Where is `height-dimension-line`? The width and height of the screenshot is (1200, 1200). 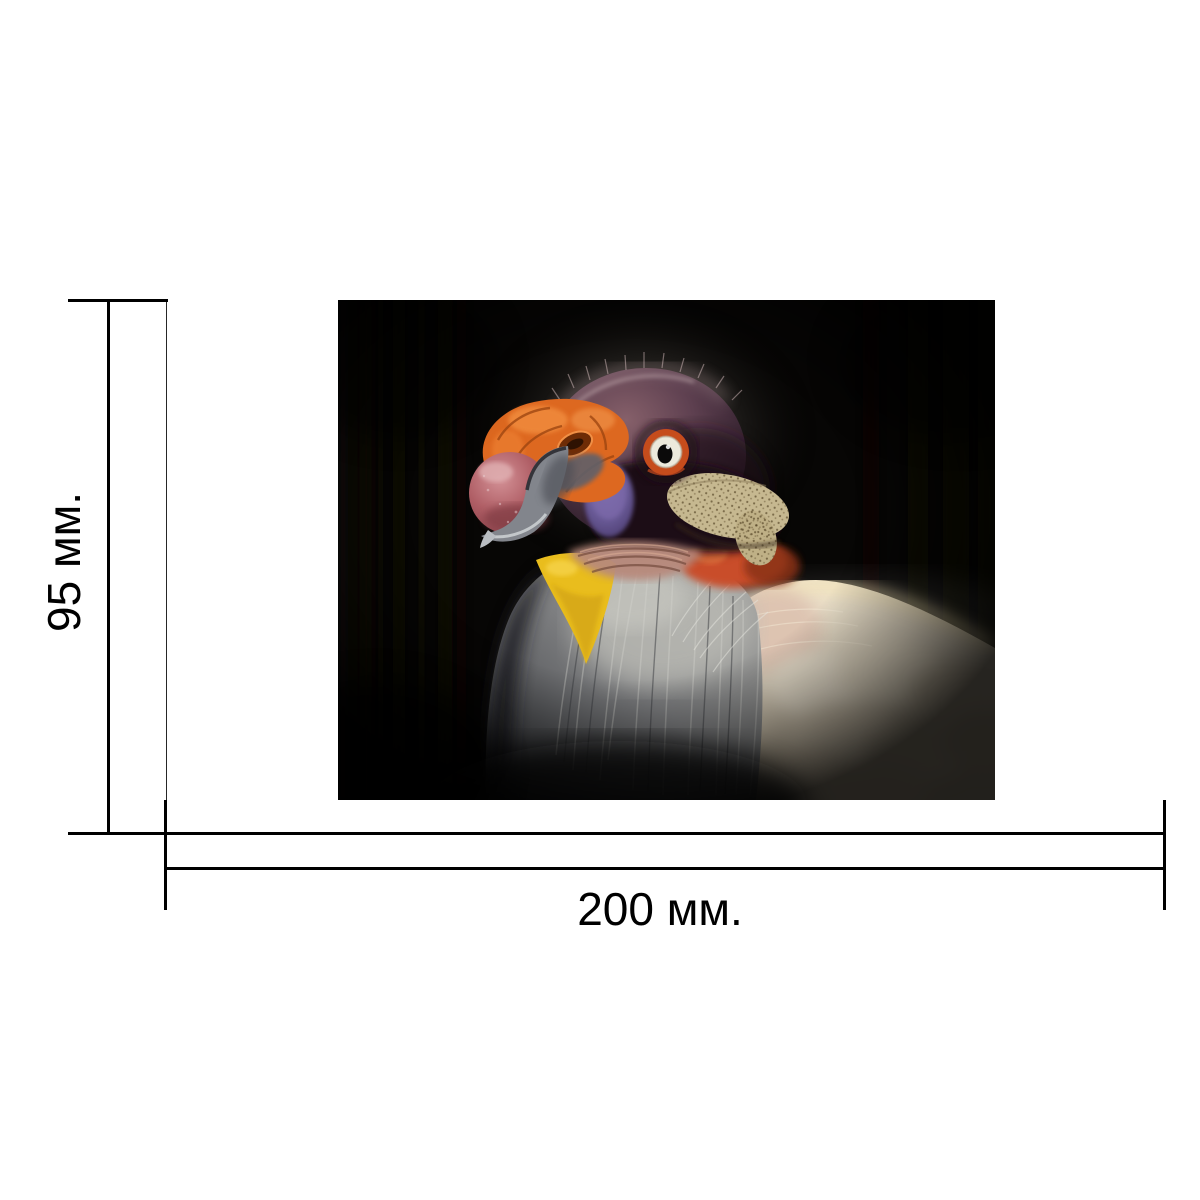
height-dimension-line is located at coordinates (108, 567).